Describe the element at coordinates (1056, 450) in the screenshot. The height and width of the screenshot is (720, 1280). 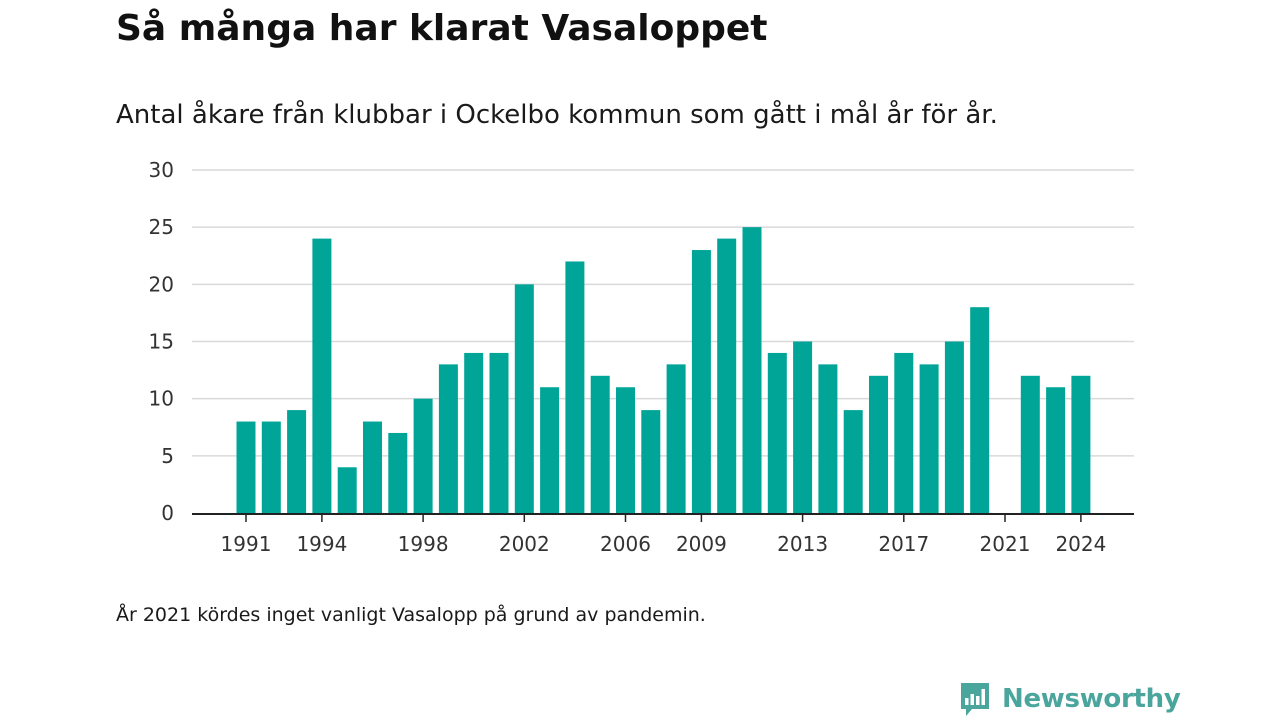
I see `bar-2023` at that location.